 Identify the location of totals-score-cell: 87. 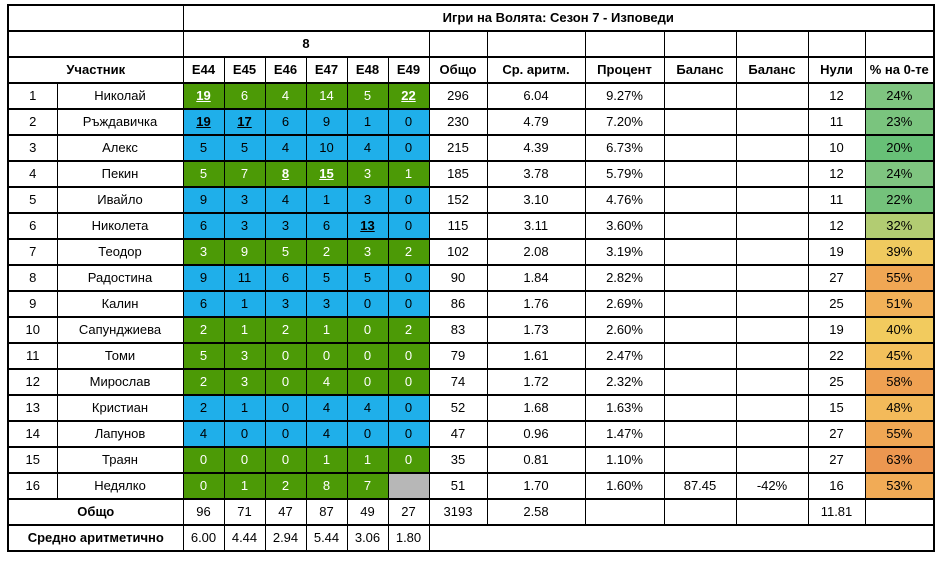
(326, 512).